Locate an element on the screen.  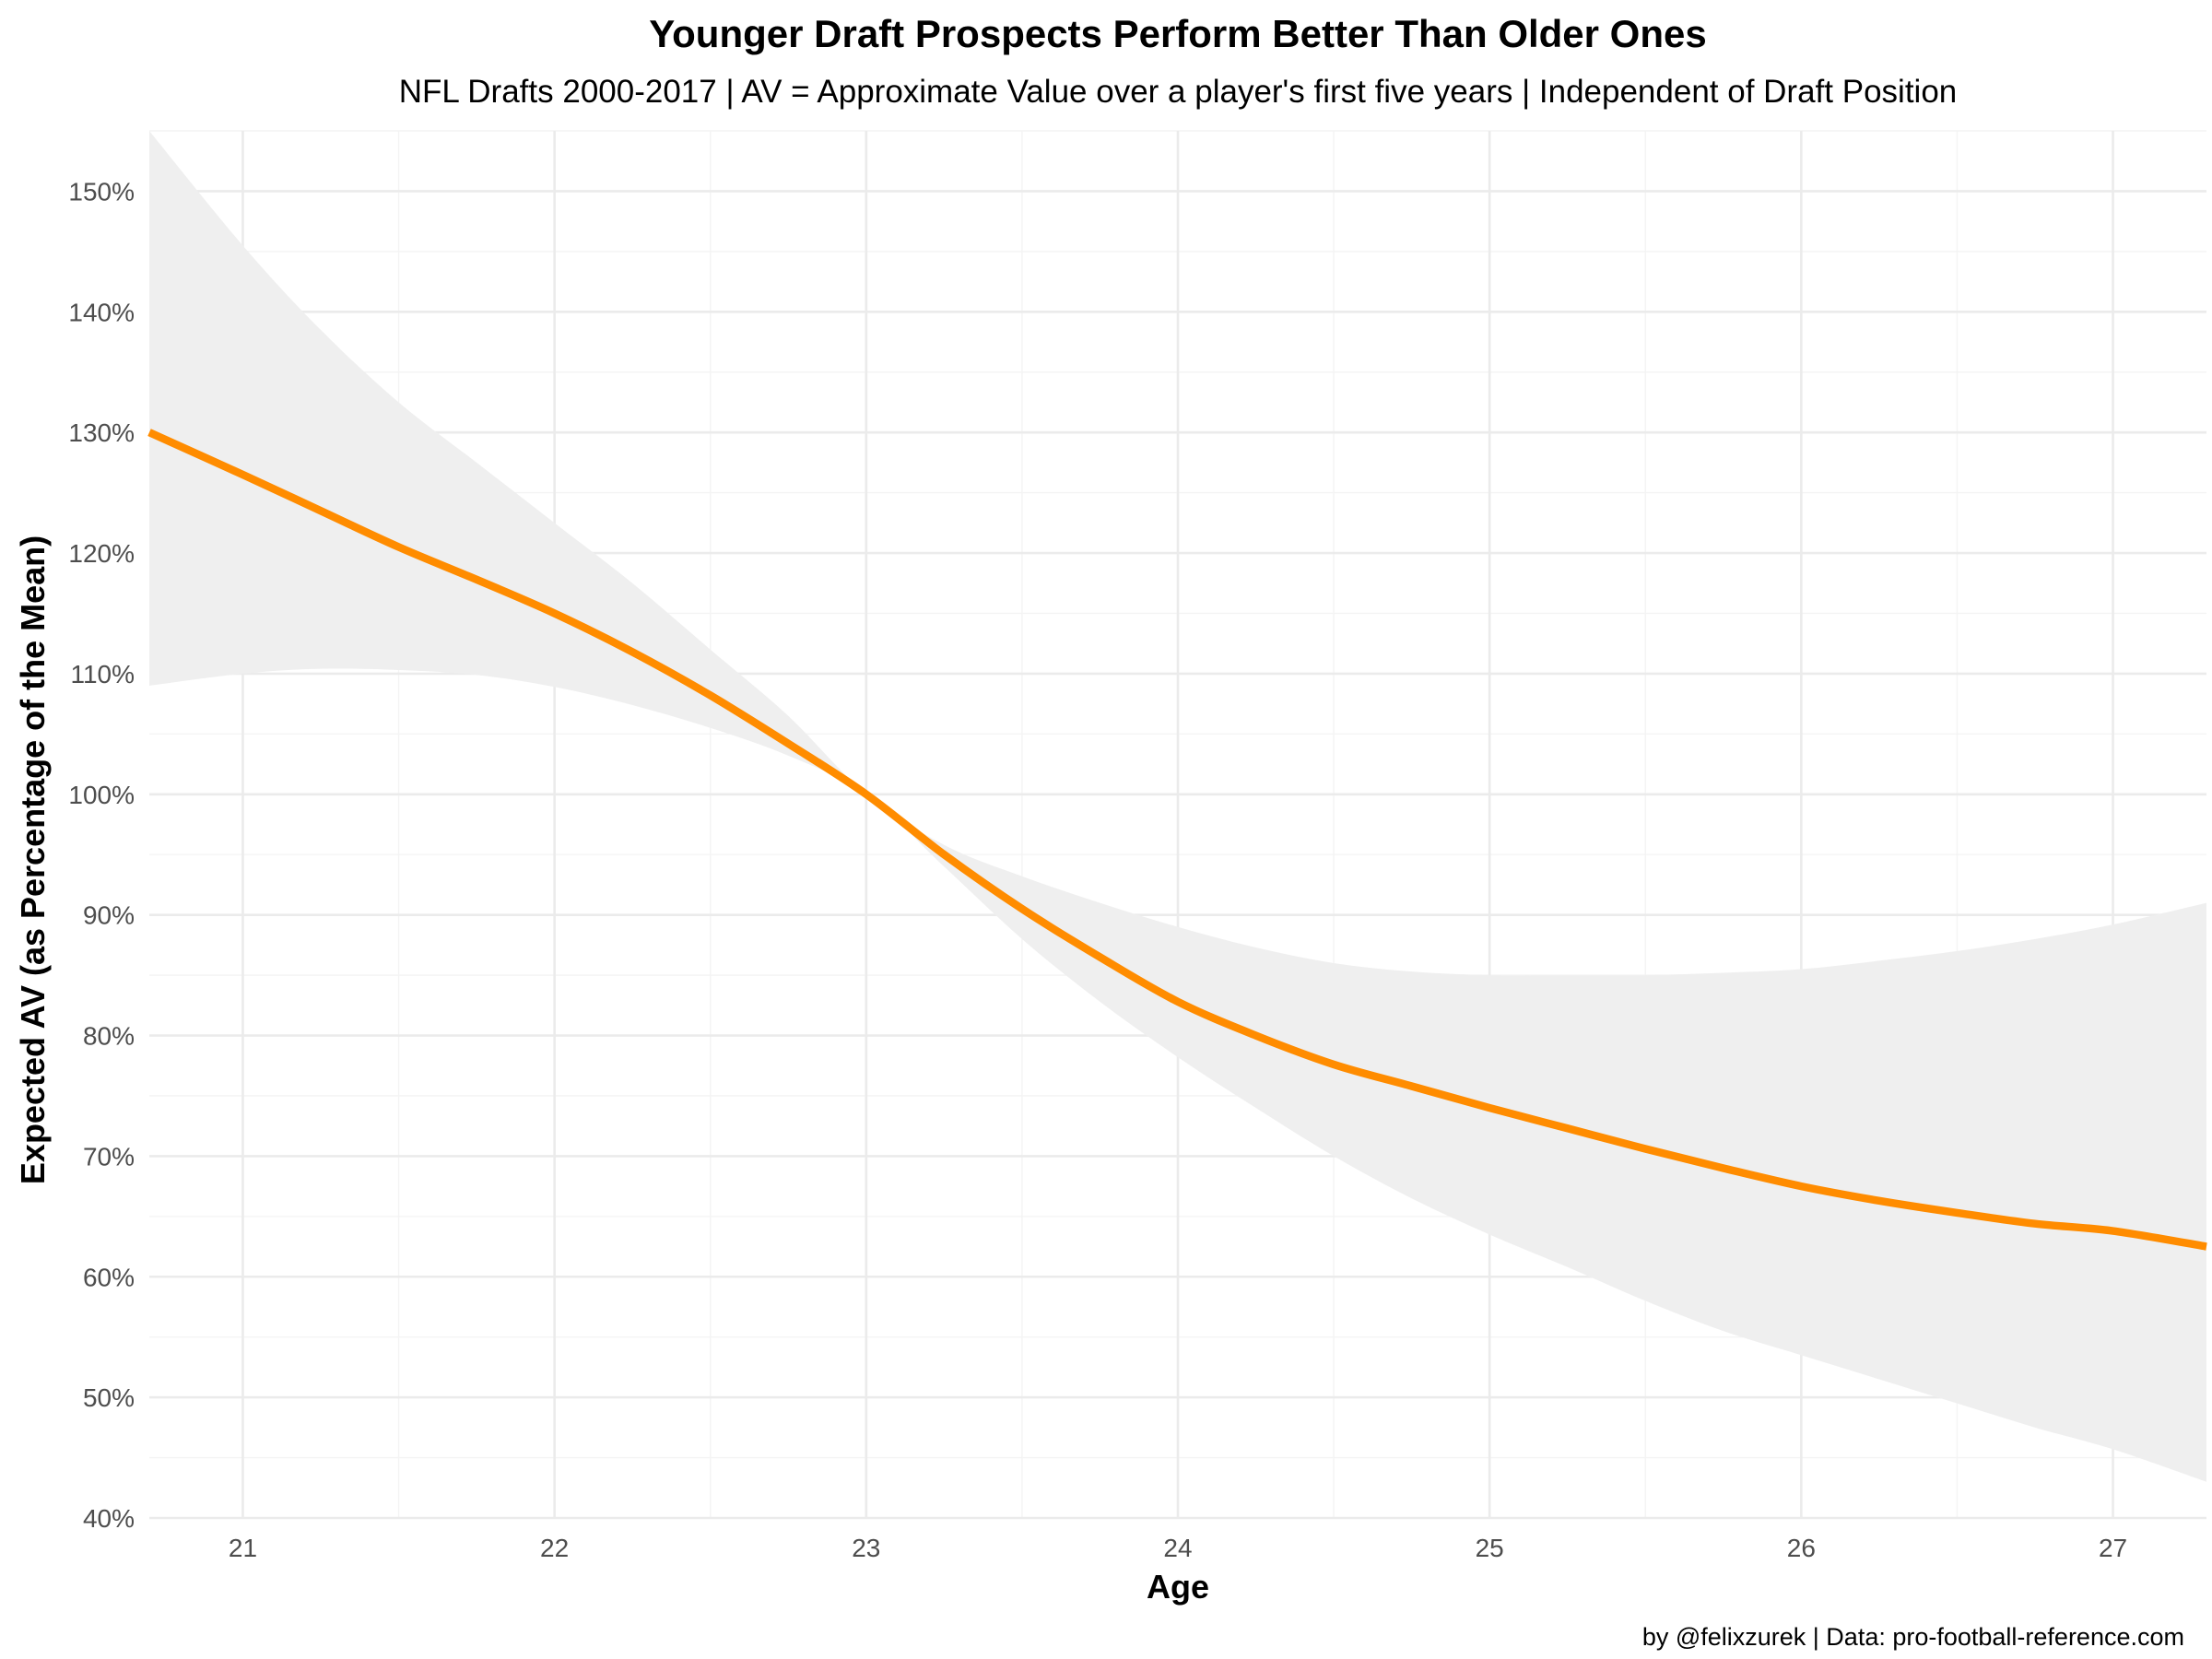
x-tick-label: 24 is located at coordinates (1177, 1548).